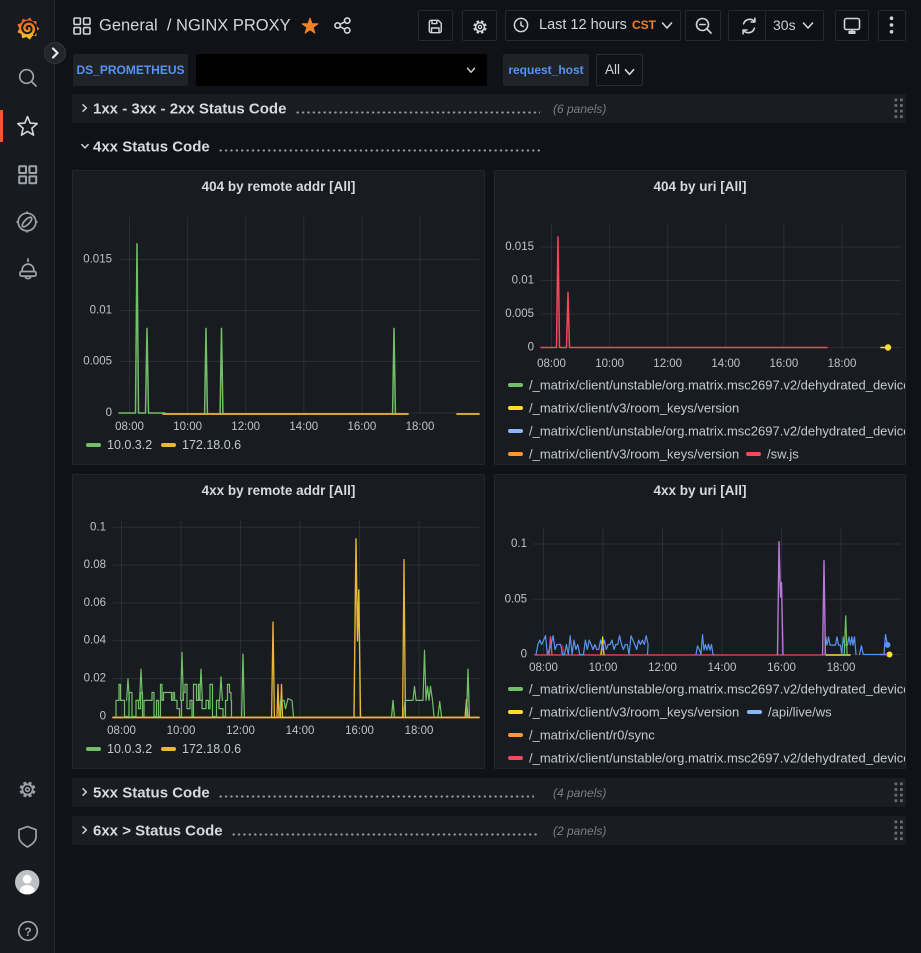 This screenshot has height=953, width=921. I want to click on svg-text: 0.06, so click(95, 603).